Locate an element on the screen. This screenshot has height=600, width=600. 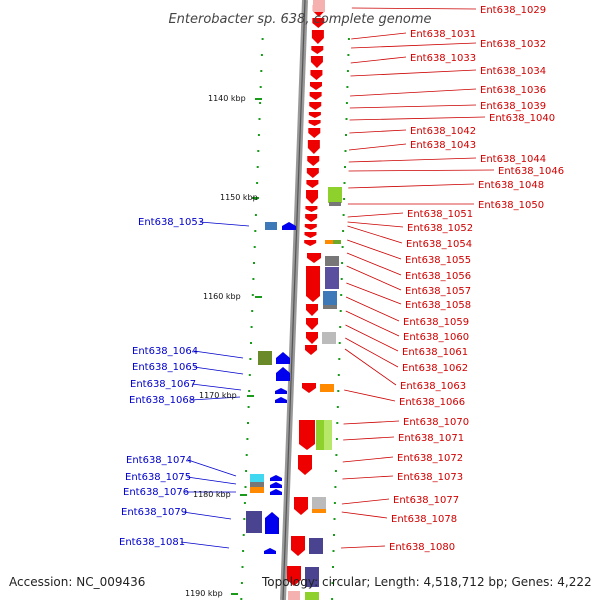
gene-label-right: Ent638_1046 is located at coordinates (531, 171).